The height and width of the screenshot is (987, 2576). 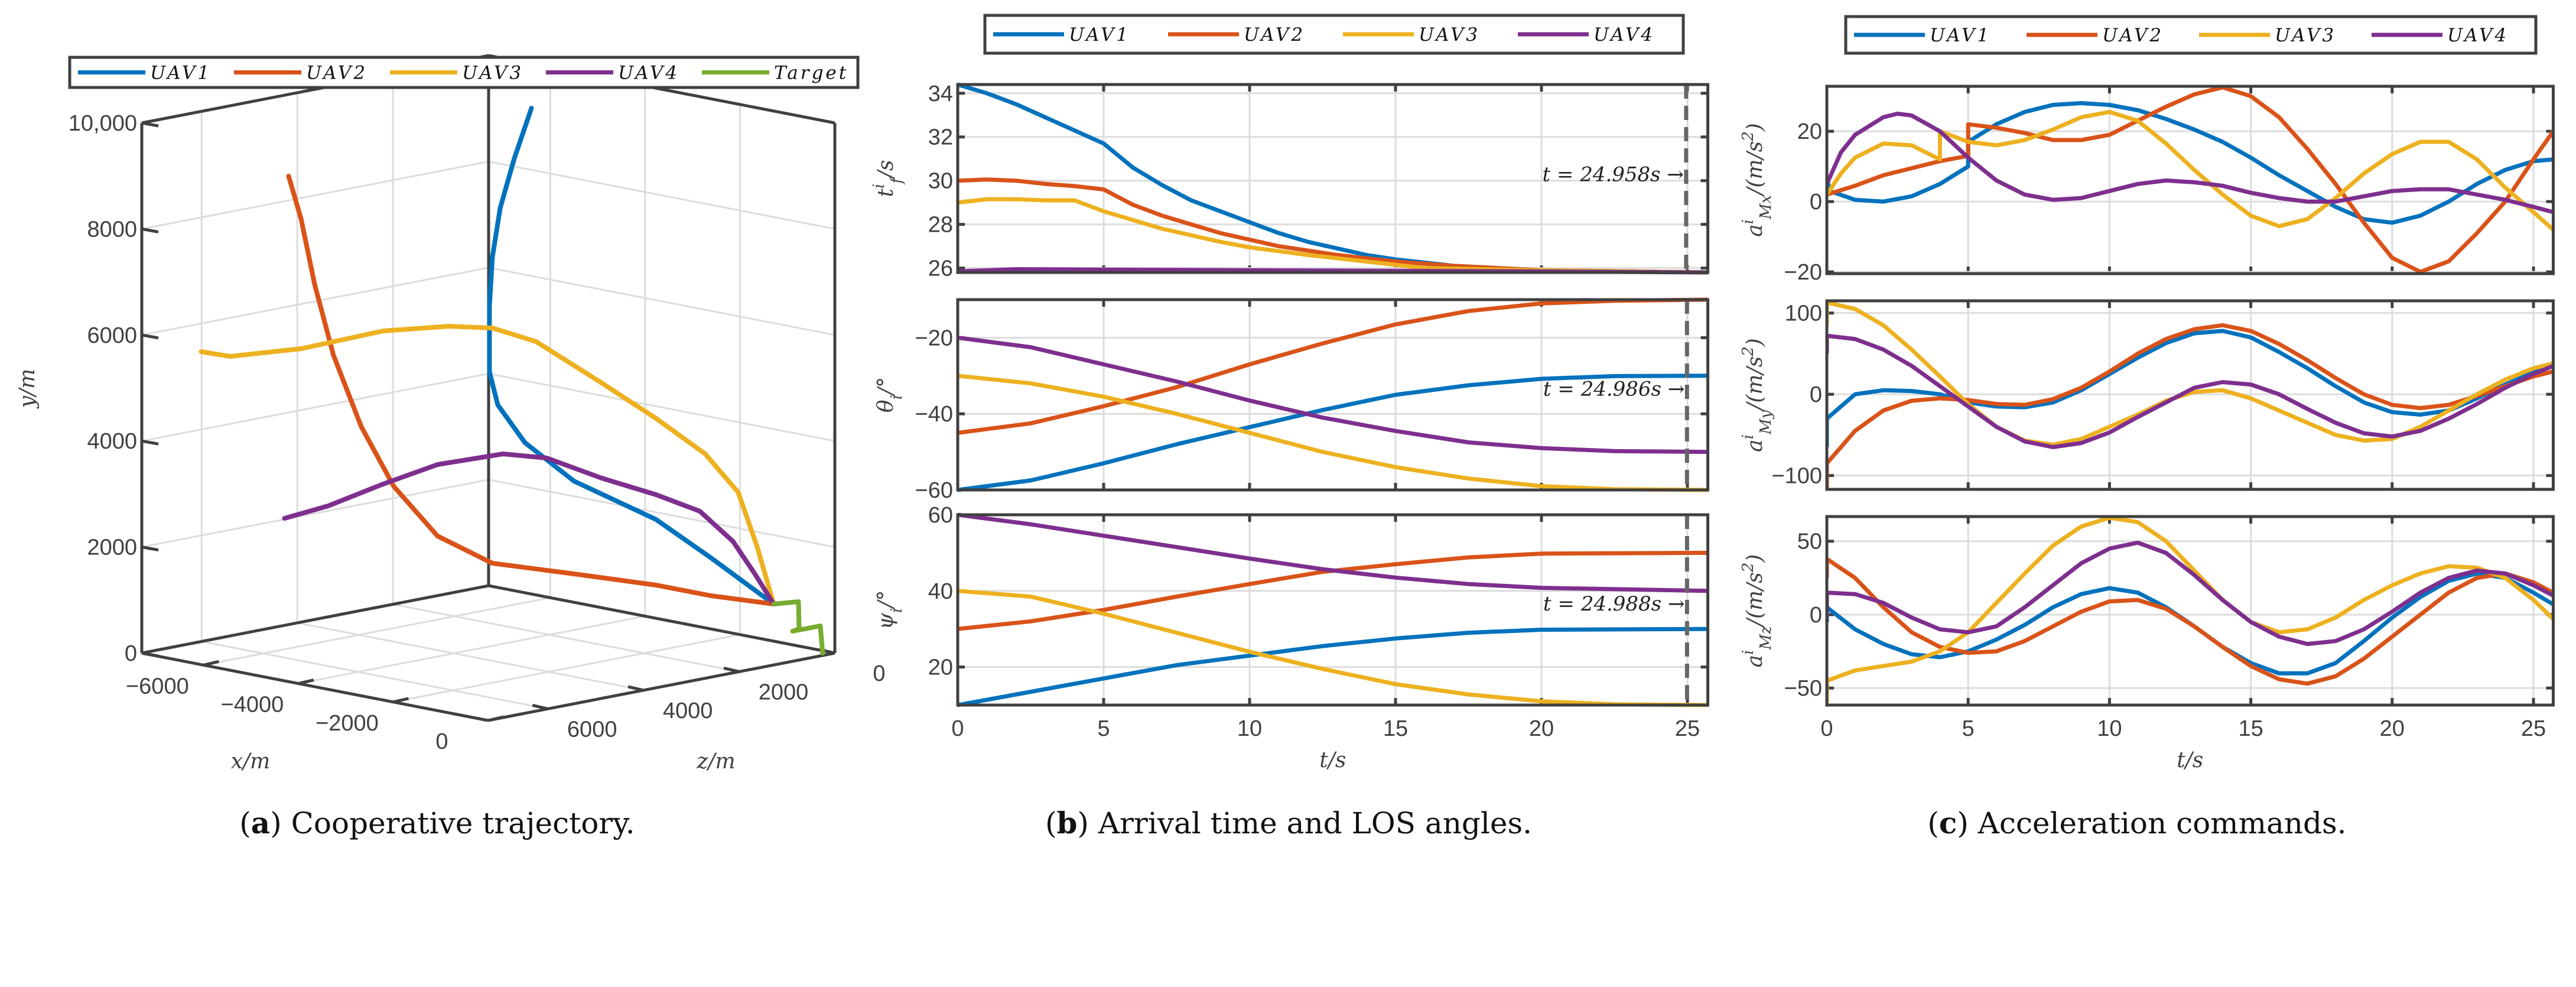 What do you see at coordinates (934, 338) in the screenshot?
I see `y-tick-label: −20` at bounding box center [934, 338].